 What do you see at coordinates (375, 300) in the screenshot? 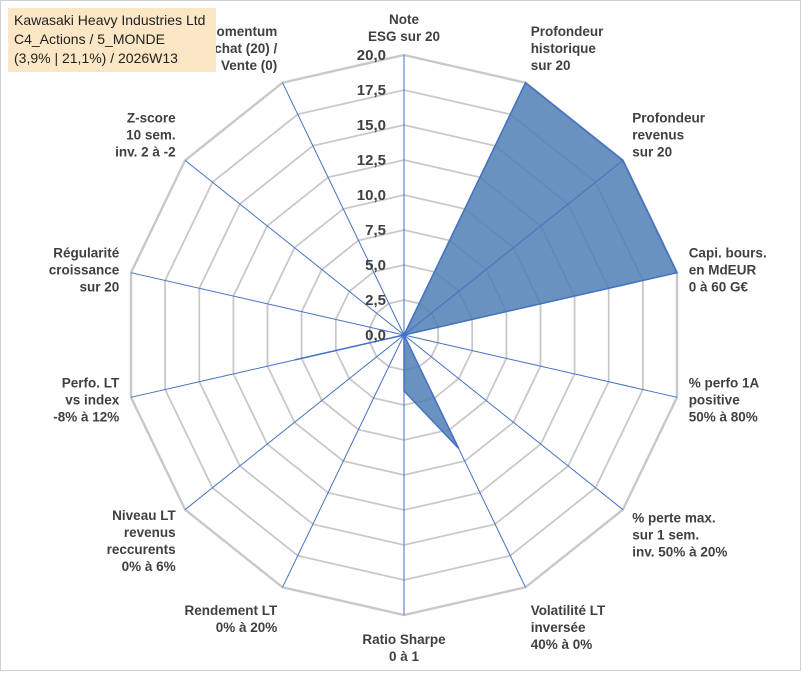
I see `tick-label: 2,5` at bounding box center [375, 300].